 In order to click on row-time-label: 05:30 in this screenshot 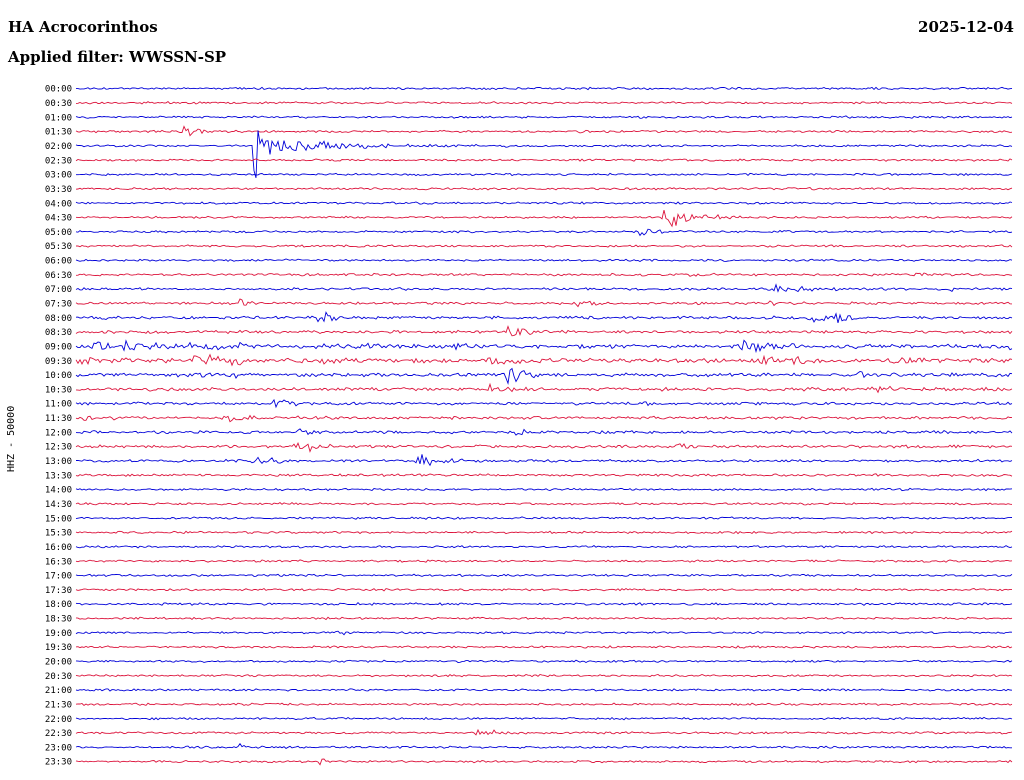, I will do `click(58, 247)`.